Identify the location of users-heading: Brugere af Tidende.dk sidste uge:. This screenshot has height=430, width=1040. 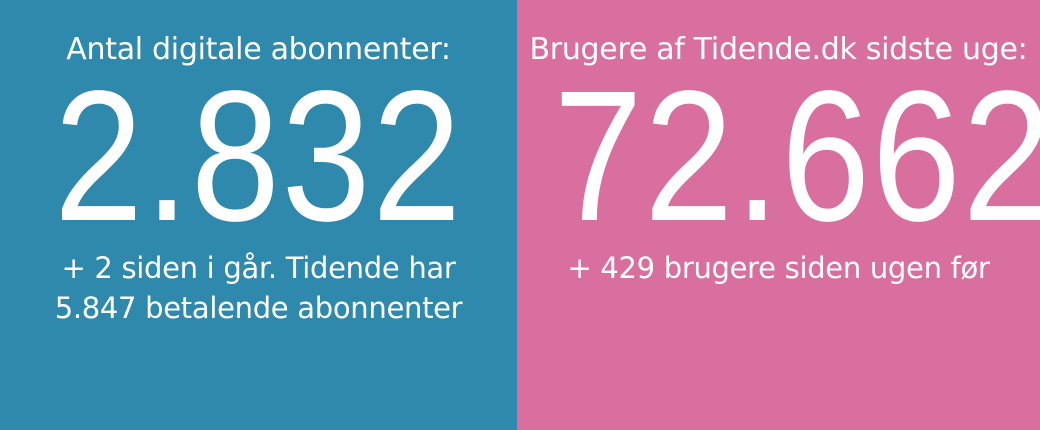
(778, 49).